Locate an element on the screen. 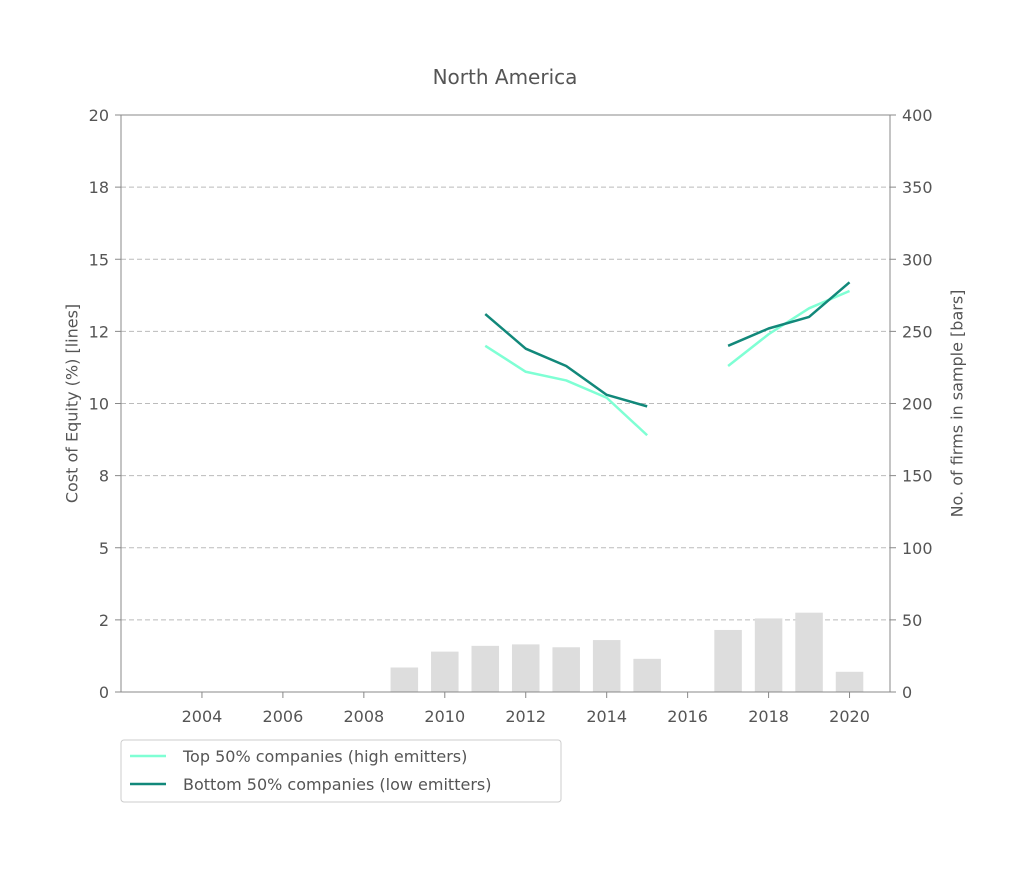 Image resolution: width=1024 pixels, height=870 pixels. y-left-tick-label: 2 is located at coordinates (104, 620).